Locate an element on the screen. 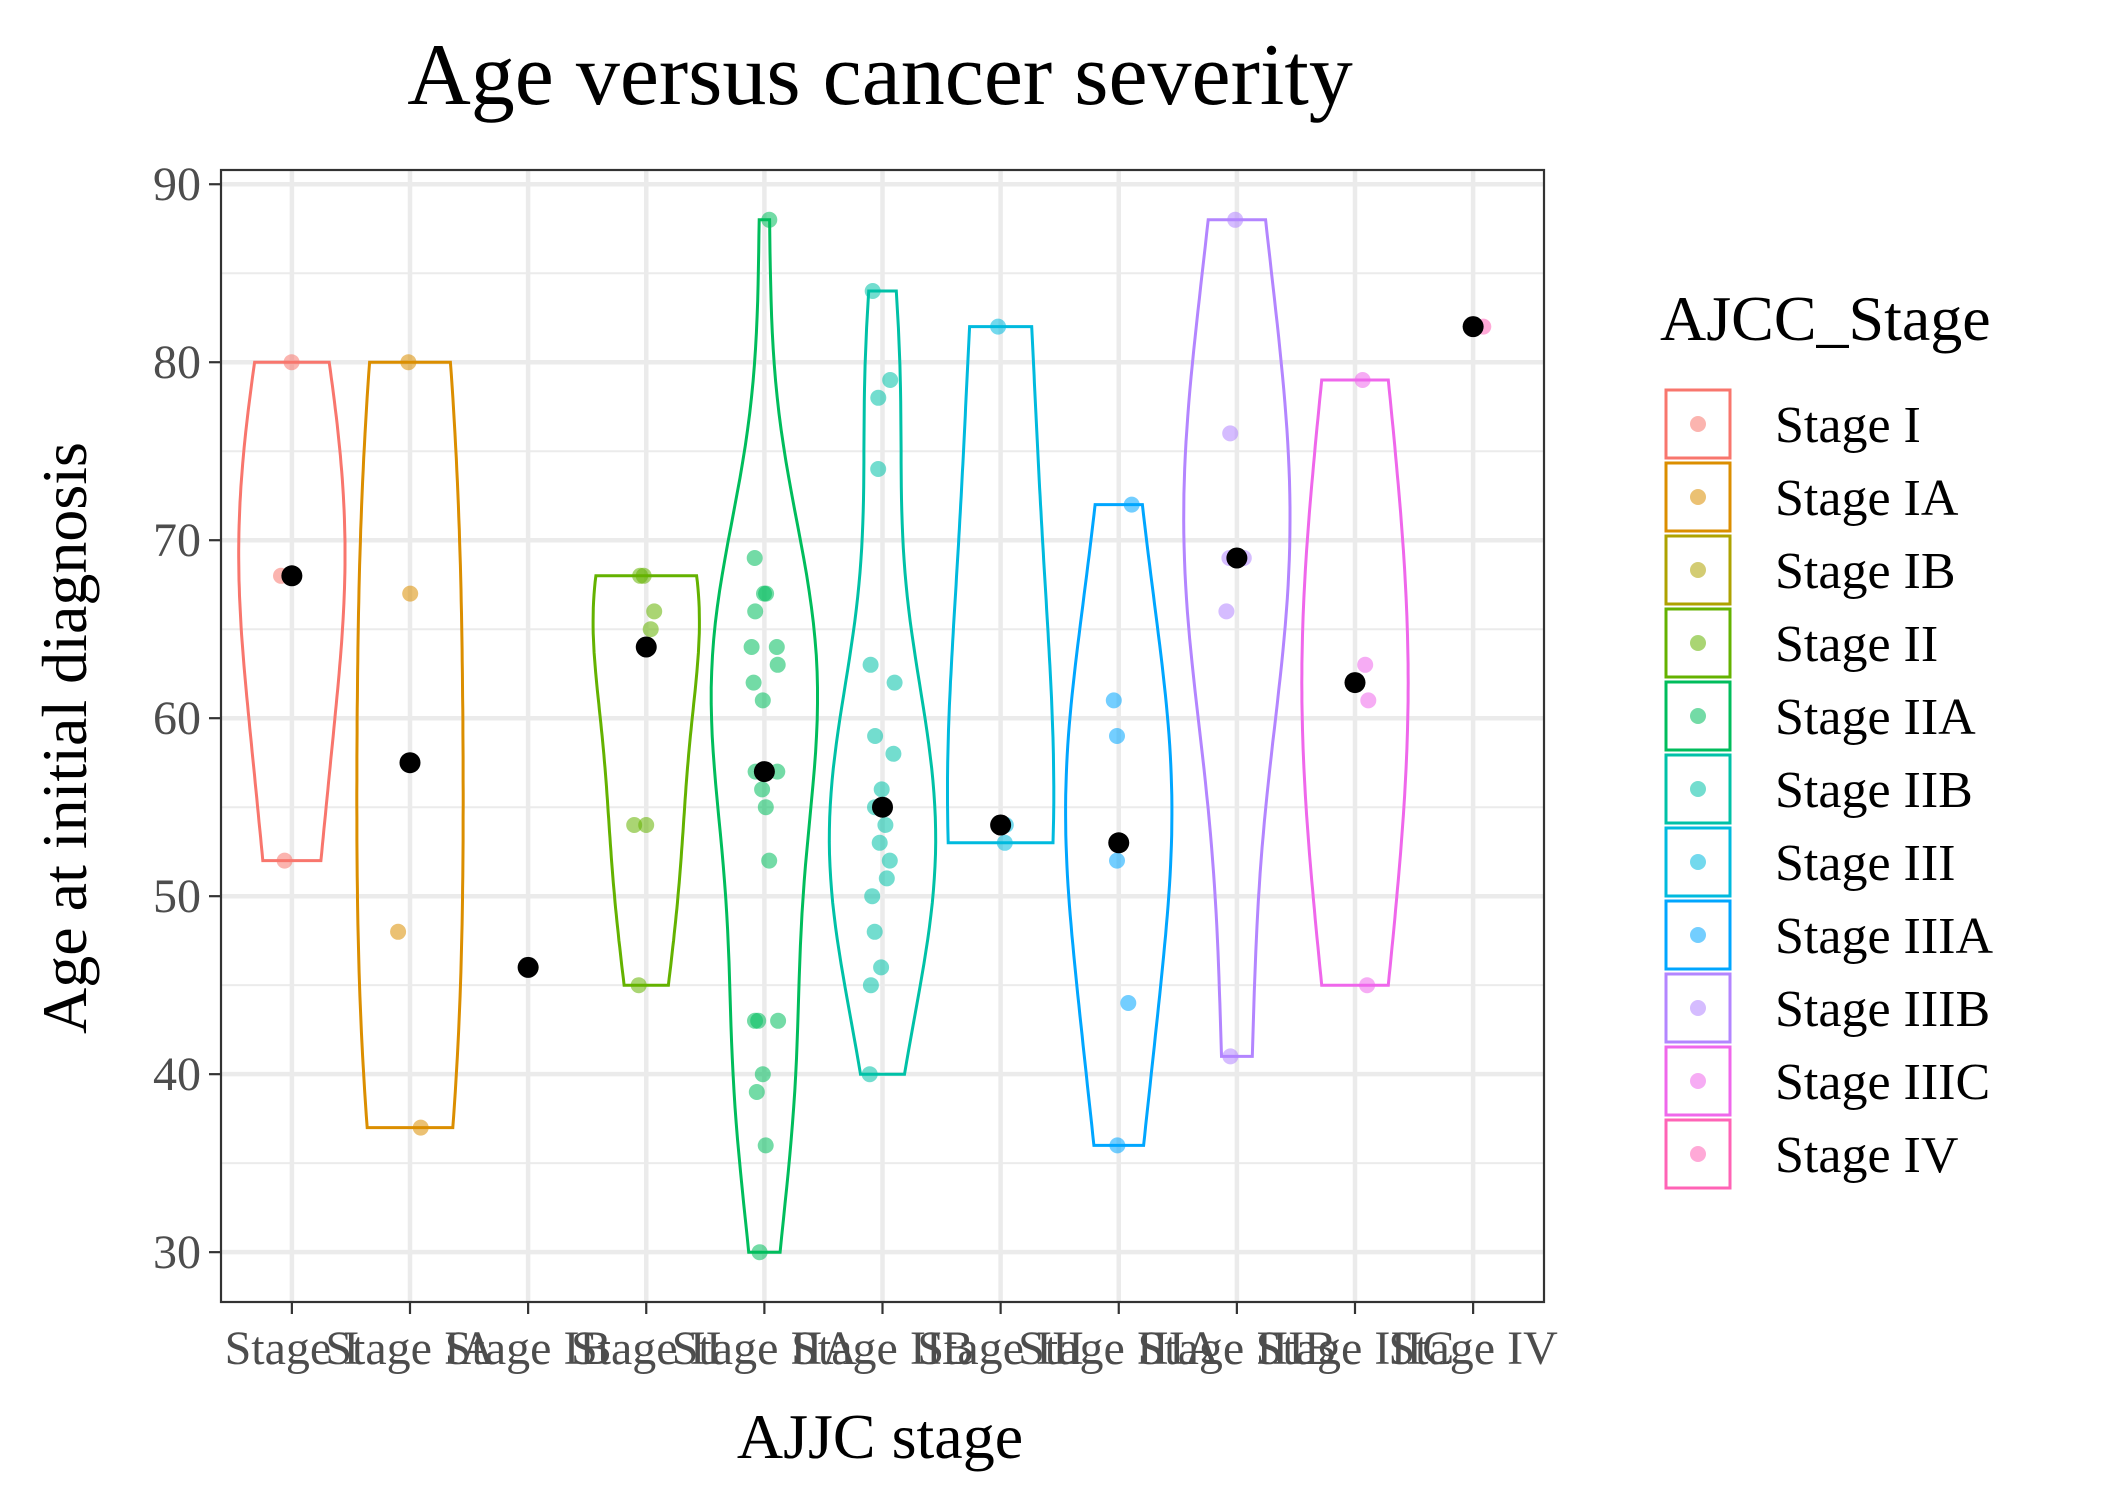 The height and width of the screenshot is (1500, 2103). legend-item: Stage IIIB is located at coordinates (1827, 1008).